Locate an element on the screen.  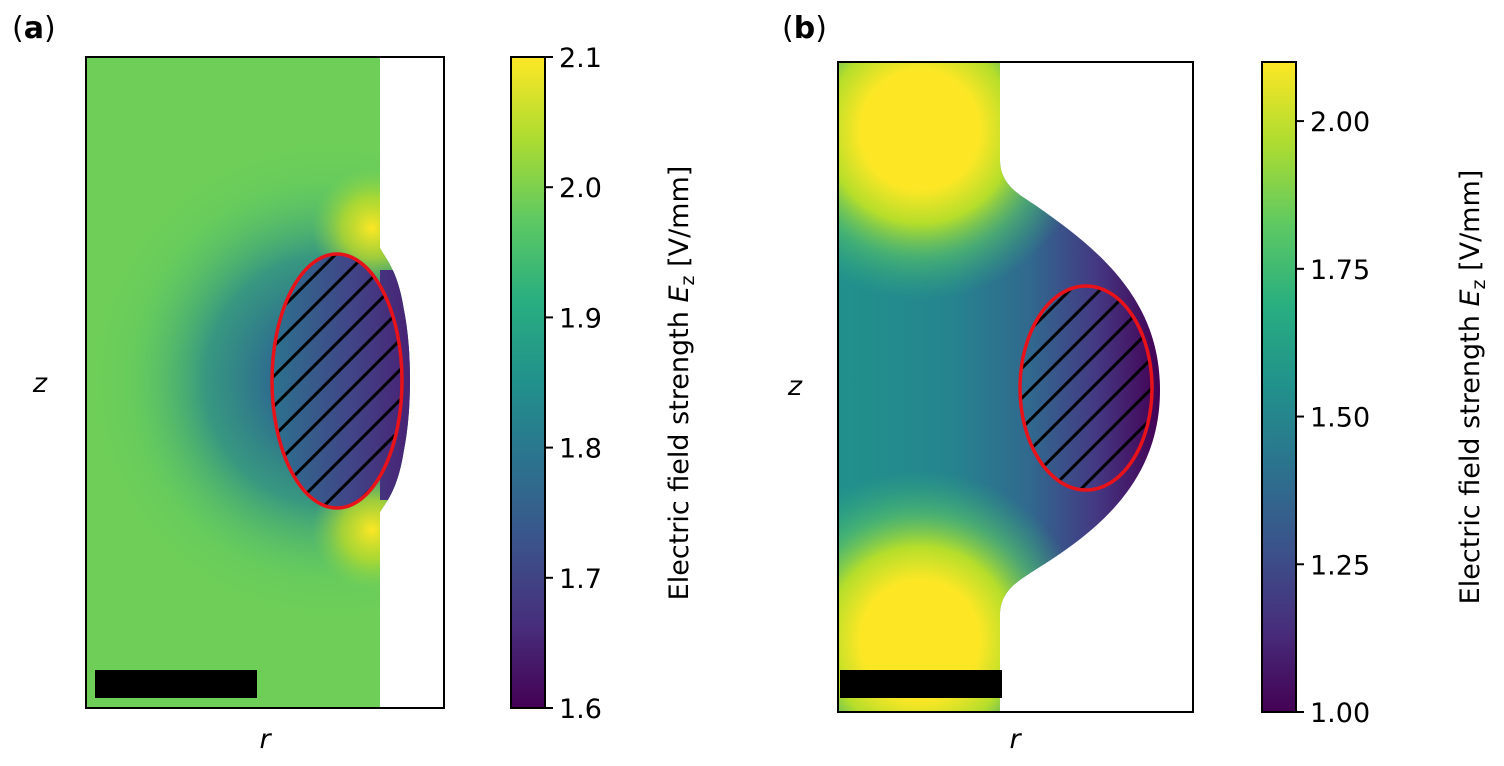
panel-a-colorbar-title-unit: [V/mm] is located at coordinates (679, 221).